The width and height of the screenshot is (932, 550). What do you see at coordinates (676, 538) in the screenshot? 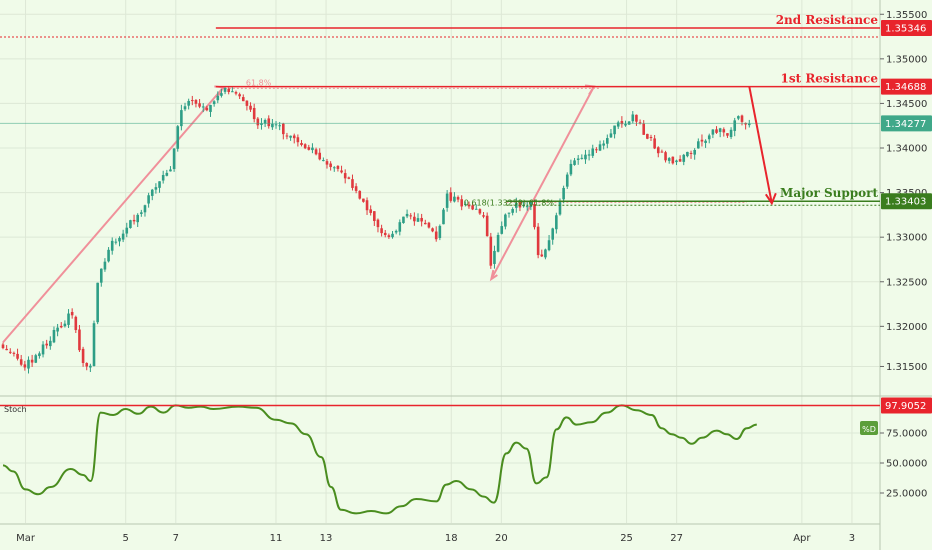
I see `time-tick-label-8: 27` at bounding box center [676, 538].